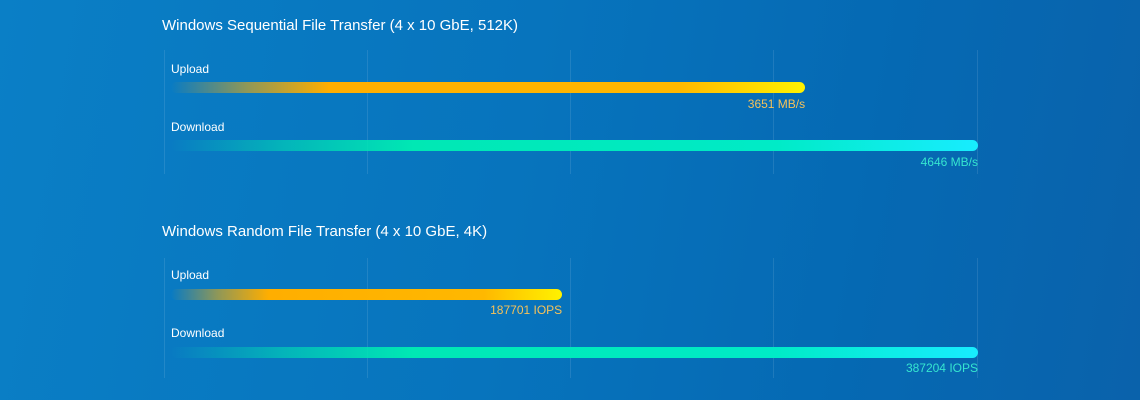 This screenshot has height=400, width=1140. What do you see at coordinates (941, 368) in the screenshot?
I see `bar-value-label: 387204 IOPS` at bounding box center [941, 368].